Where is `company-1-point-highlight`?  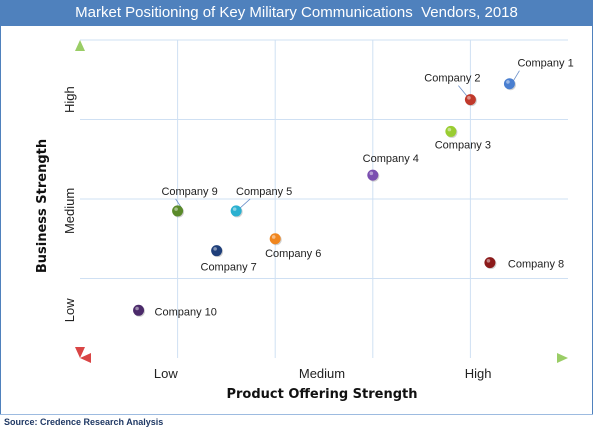
company-1-point-highlight is located at coordinates (508, 82).